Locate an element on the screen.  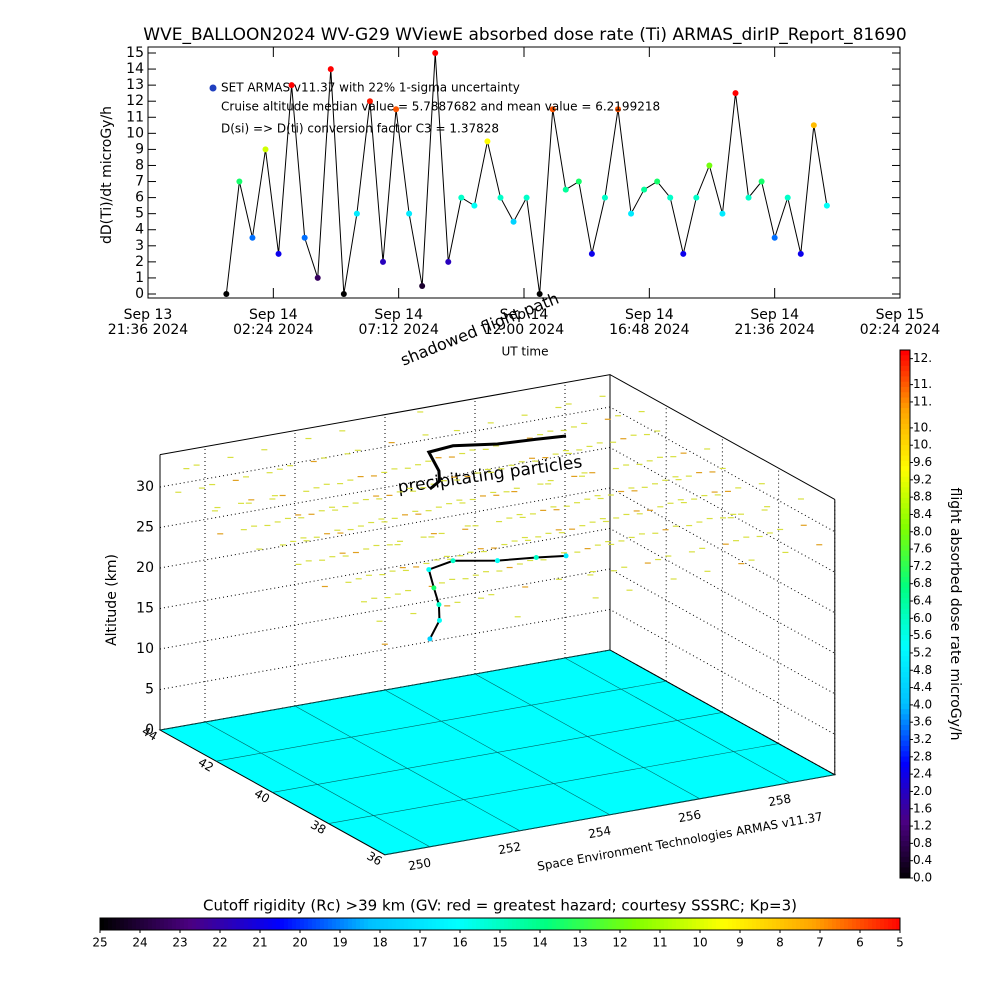
z-tick-label: 15 is located at coordinates (145, 609).